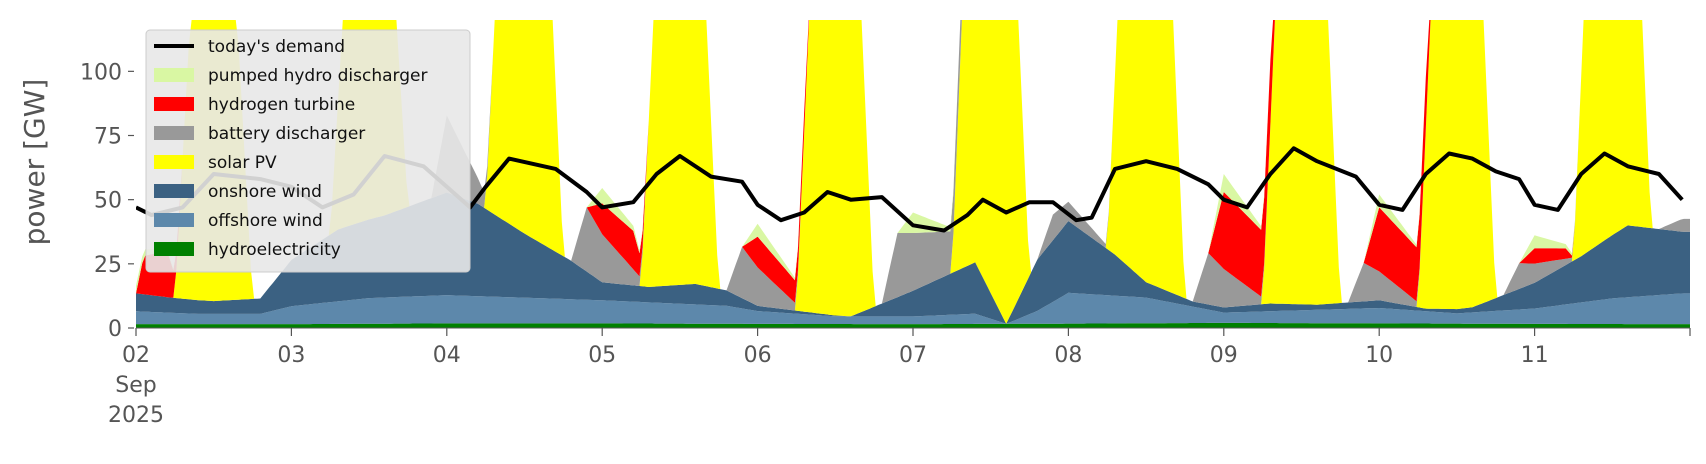  I want to click on legend-box, so click(308, 151).